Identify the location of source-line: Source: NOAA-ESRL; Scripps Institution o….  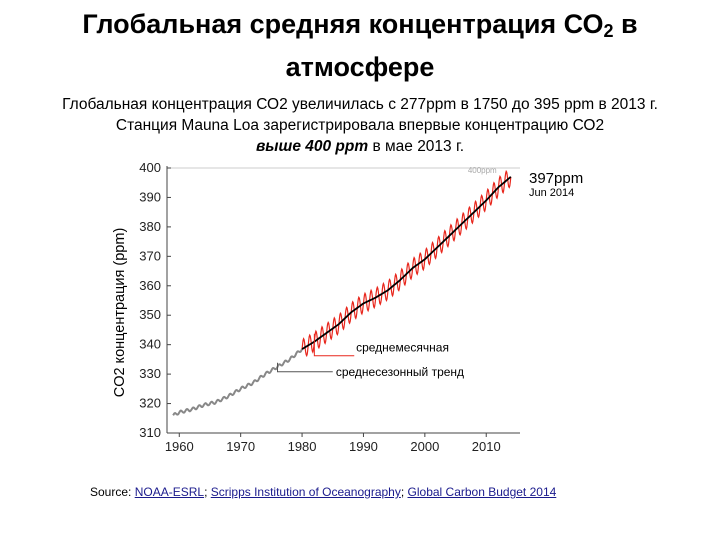
(323, 492).